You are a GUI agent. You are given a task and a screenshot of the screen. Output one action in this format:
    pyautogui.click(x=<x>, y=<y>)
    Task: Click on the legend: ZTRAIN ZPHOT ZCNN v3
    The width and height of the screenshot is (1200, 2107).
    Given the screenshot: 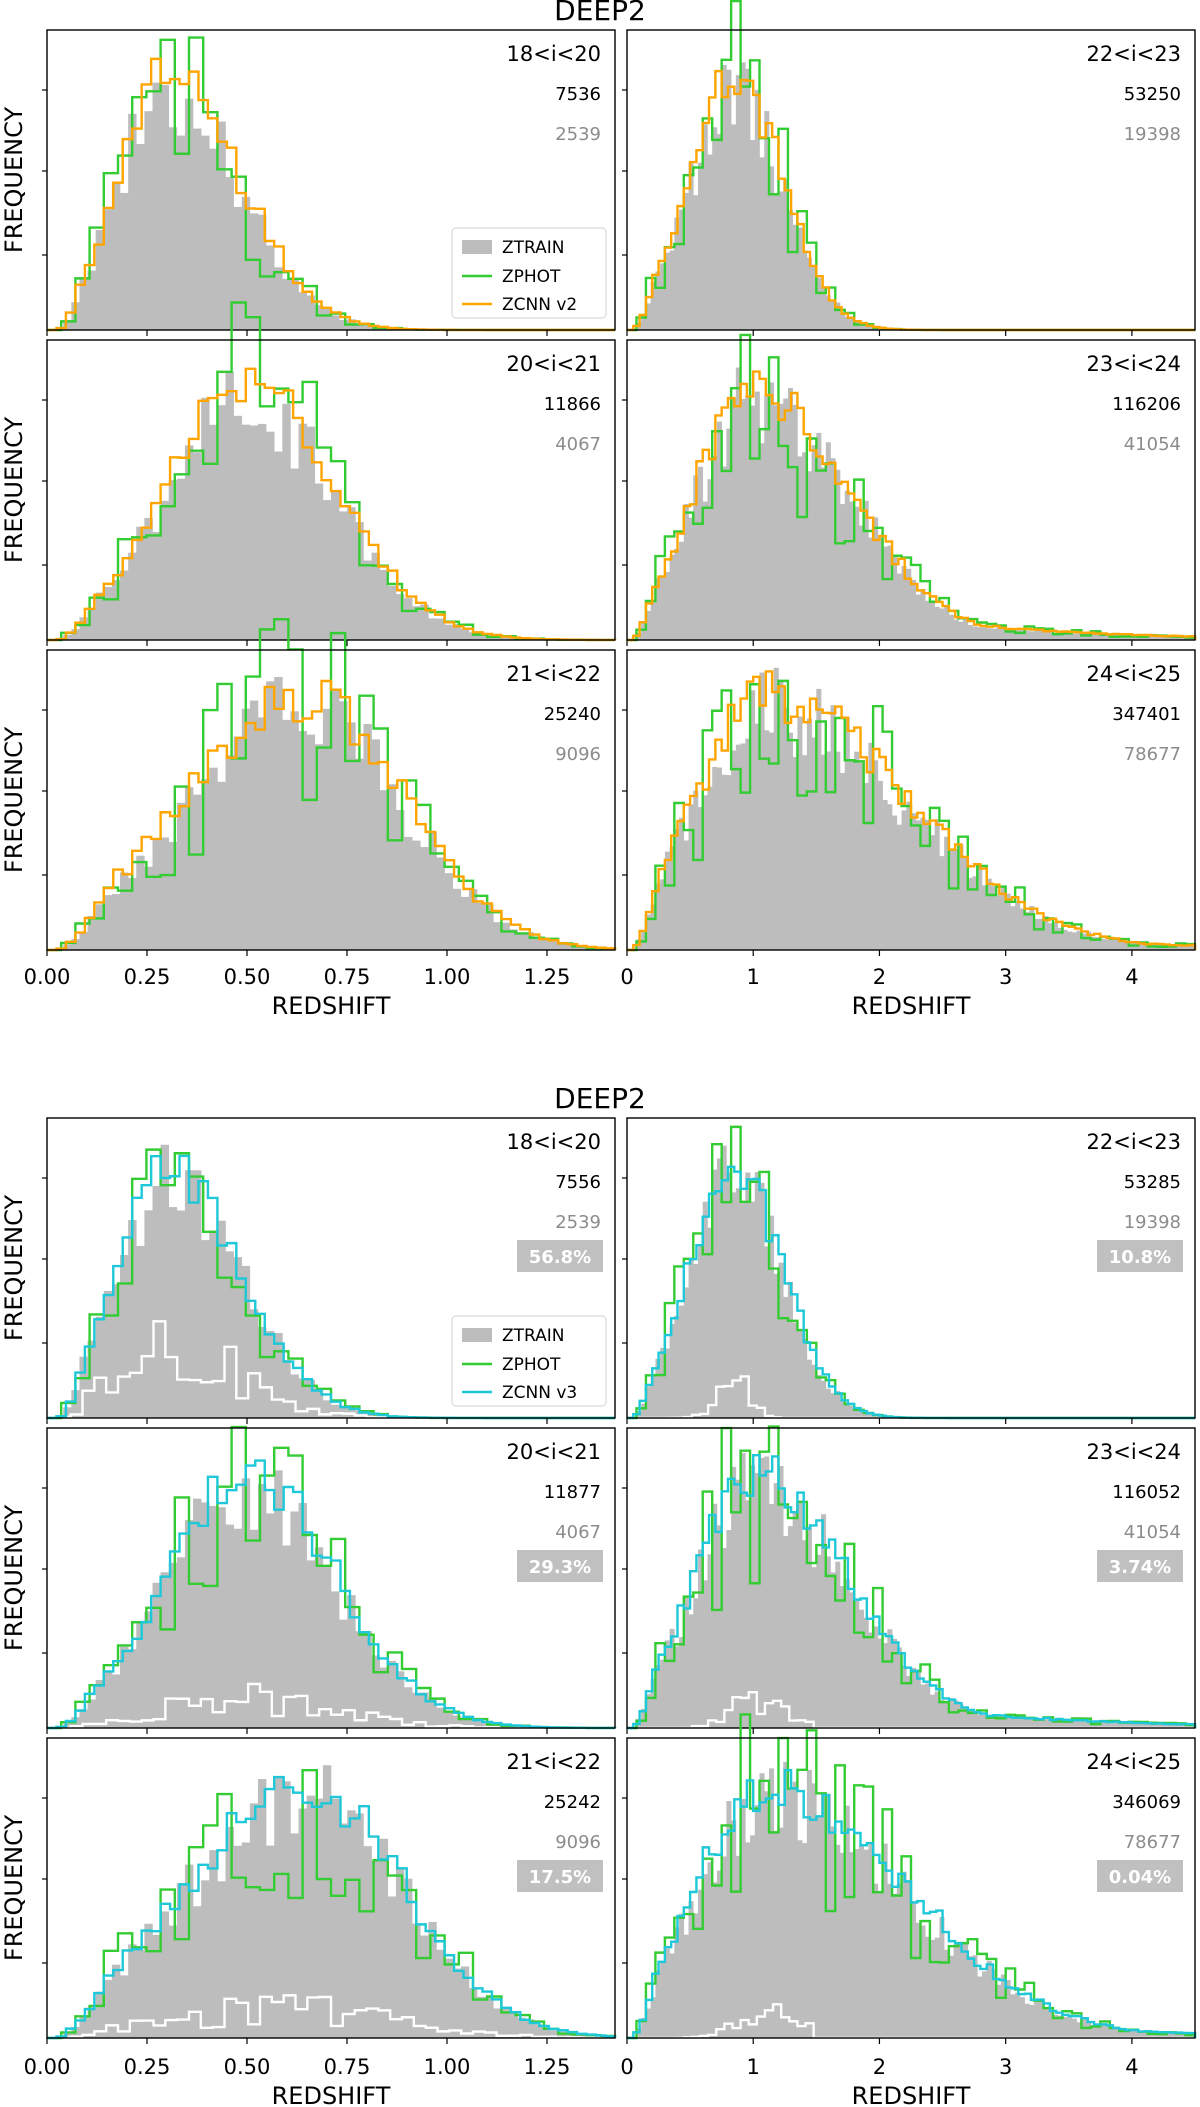 What is the action you would take?
    pyautogui.click(x=529, y=1361)
    